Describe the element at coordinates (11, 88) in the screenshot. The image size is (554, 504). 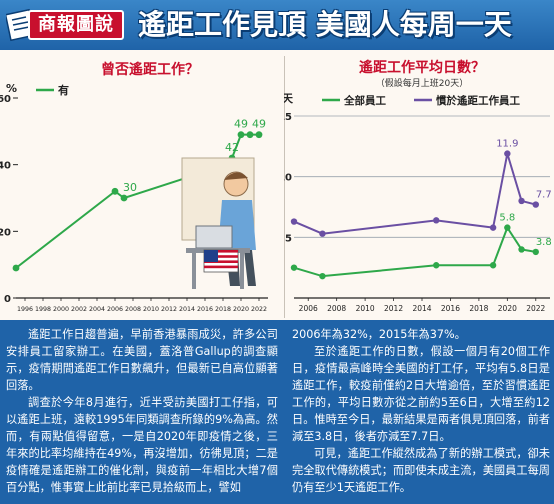
I see `y-axis-label: %` at that location.